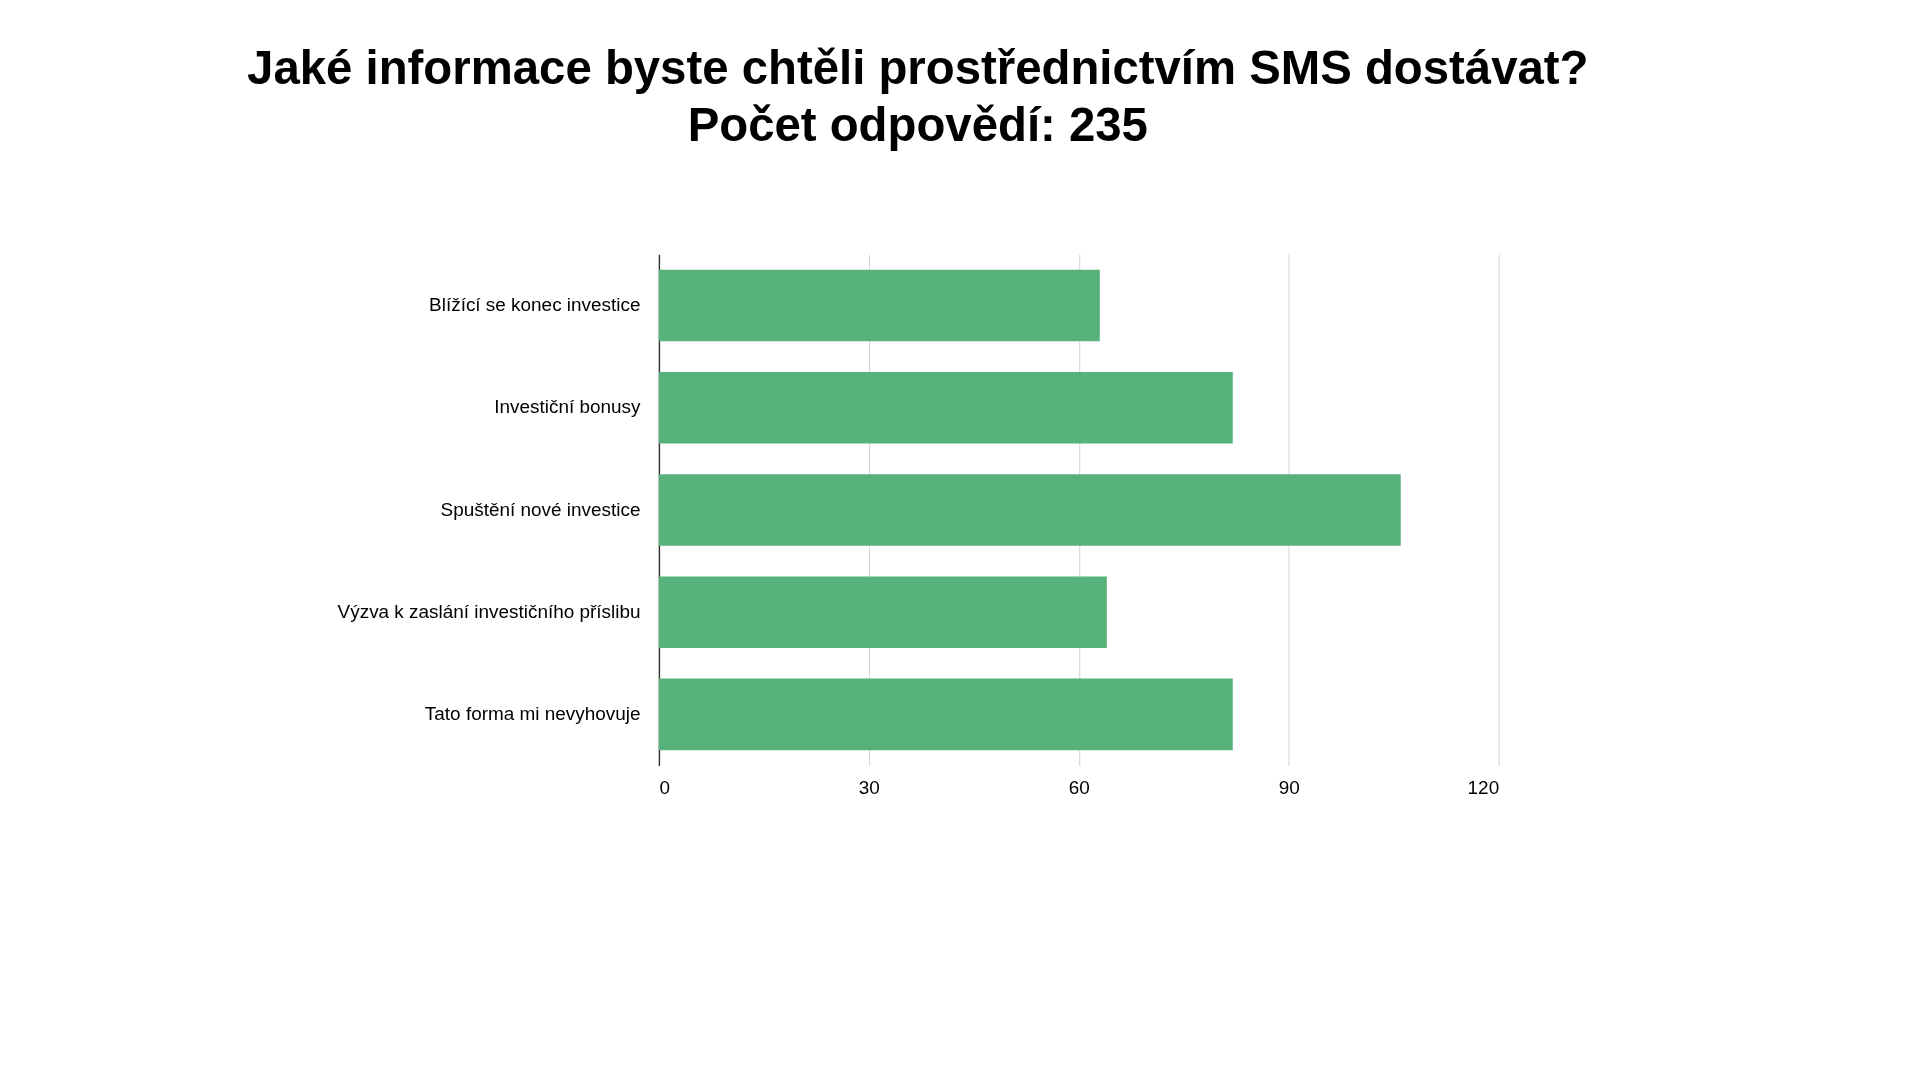 Image resolution: width=1920 pixels, height=1080 pixels. What do you see at coordinates (918, 67) in the screenshot?
I see `text: Jaké informace byste chtěli prostřednictvím SMS dostávat?` at bounding box center [918, 67].